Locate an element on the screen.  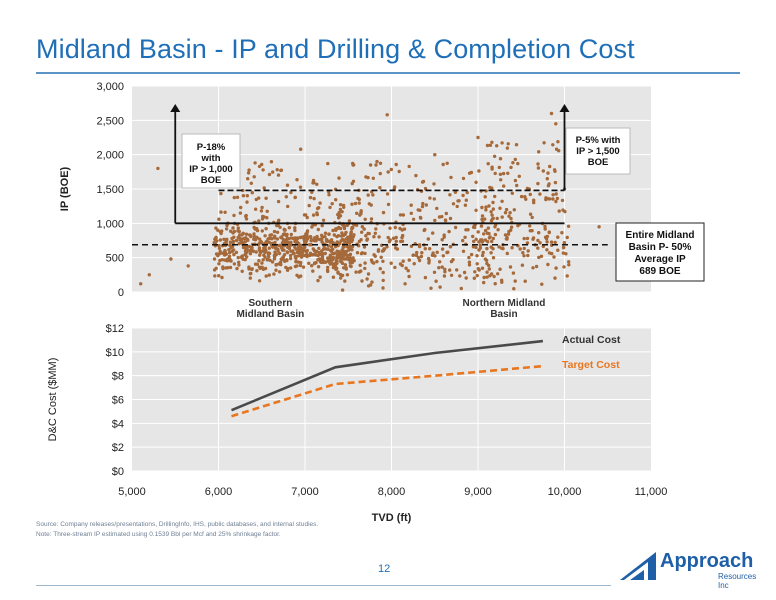
line-y-tick-label: $0 is located at coordinates (118, 472).